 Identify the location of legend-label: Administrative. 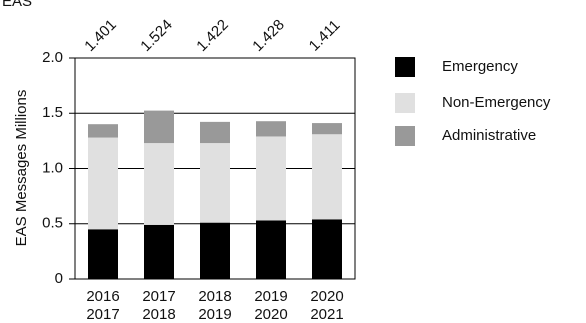
(489, 135).